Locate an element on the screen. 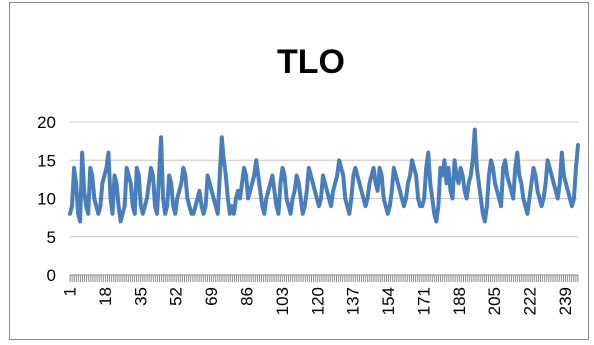 This screenshot has height=345, width=594. x-tick-label: 154 is located at coordinates (388, 301).